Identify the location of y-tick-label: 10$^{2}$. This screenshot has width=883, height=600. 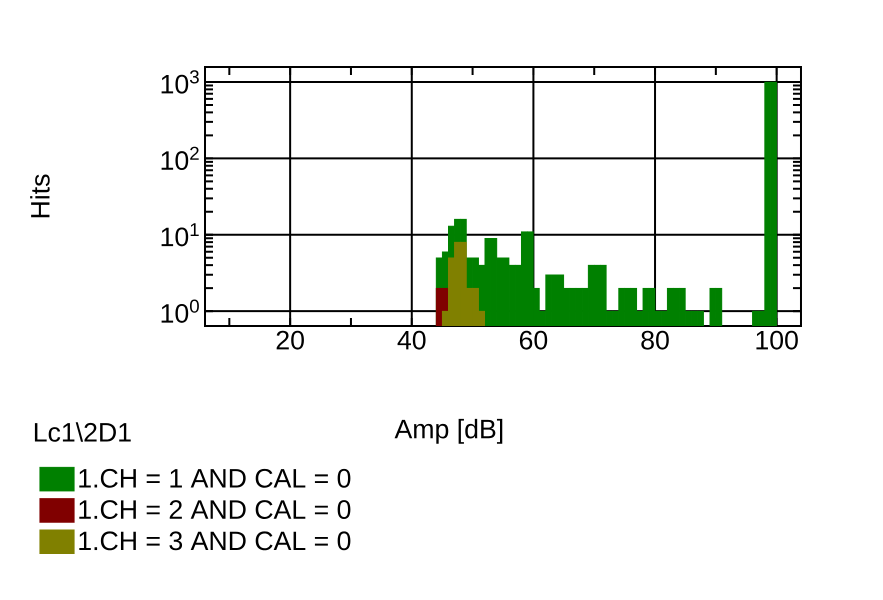
(180, 158).